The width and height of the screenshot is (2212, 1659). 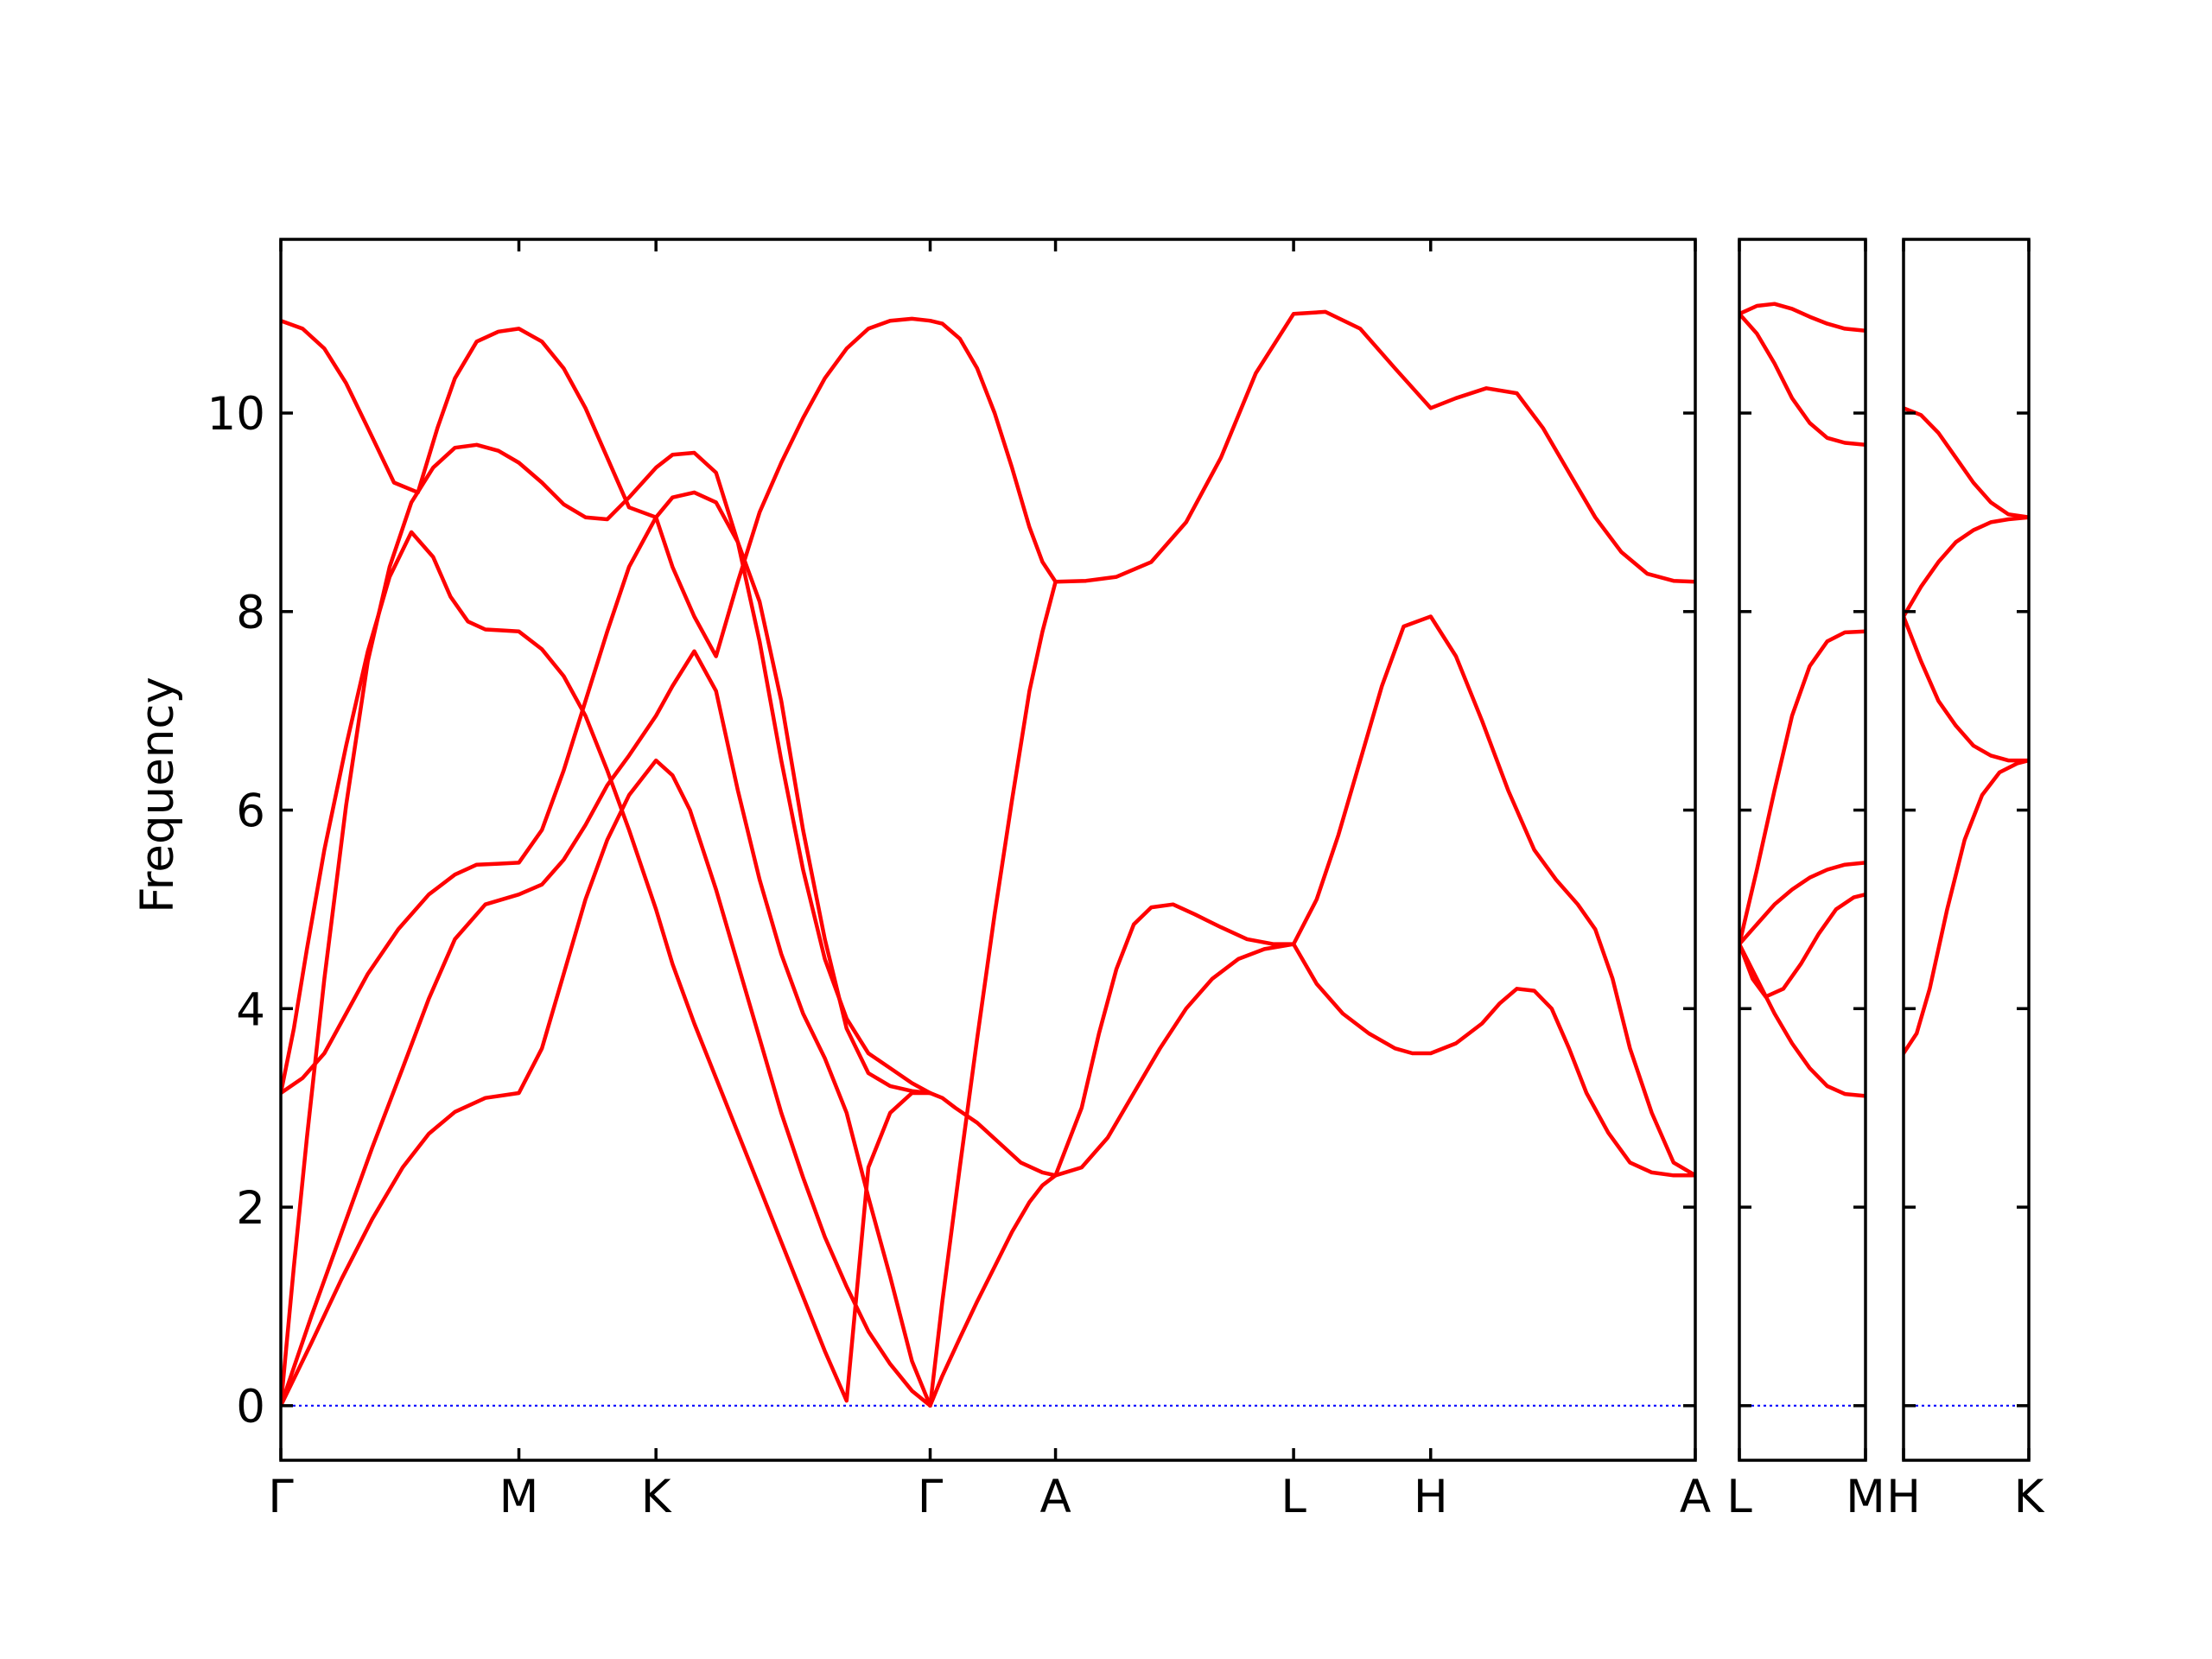 What do you see at coordinates (157, 795) in the screenshot?
I see `y-axis-title: Frequency` at bounding box center [157, 795].